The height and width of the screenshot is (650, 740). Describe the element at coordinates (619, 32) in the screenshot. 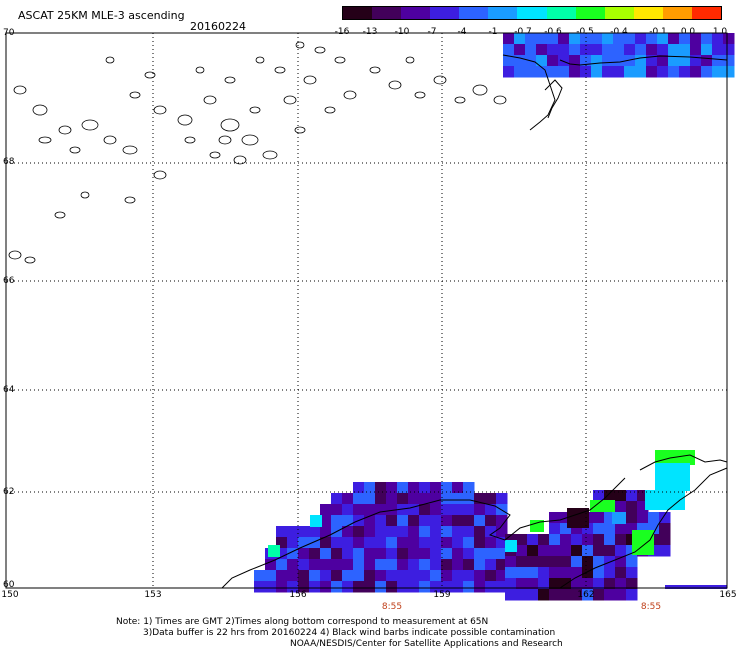

I see `color-scale-label: -0.4` at that location.